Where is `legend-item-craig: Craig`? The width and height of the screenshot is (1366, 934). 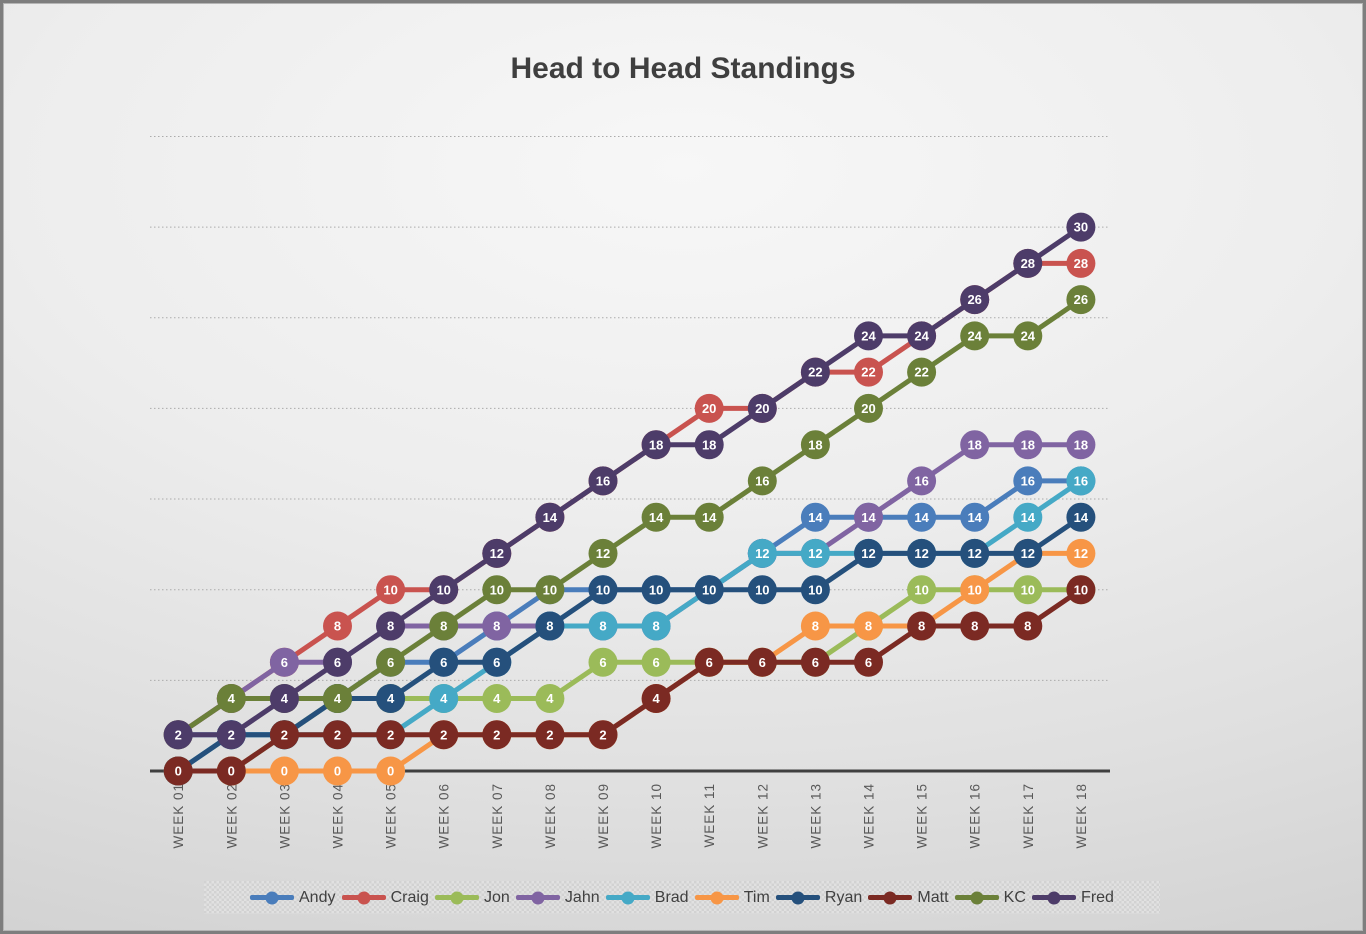 legend-item-craig: Craig is located at coordinates (385, 898).